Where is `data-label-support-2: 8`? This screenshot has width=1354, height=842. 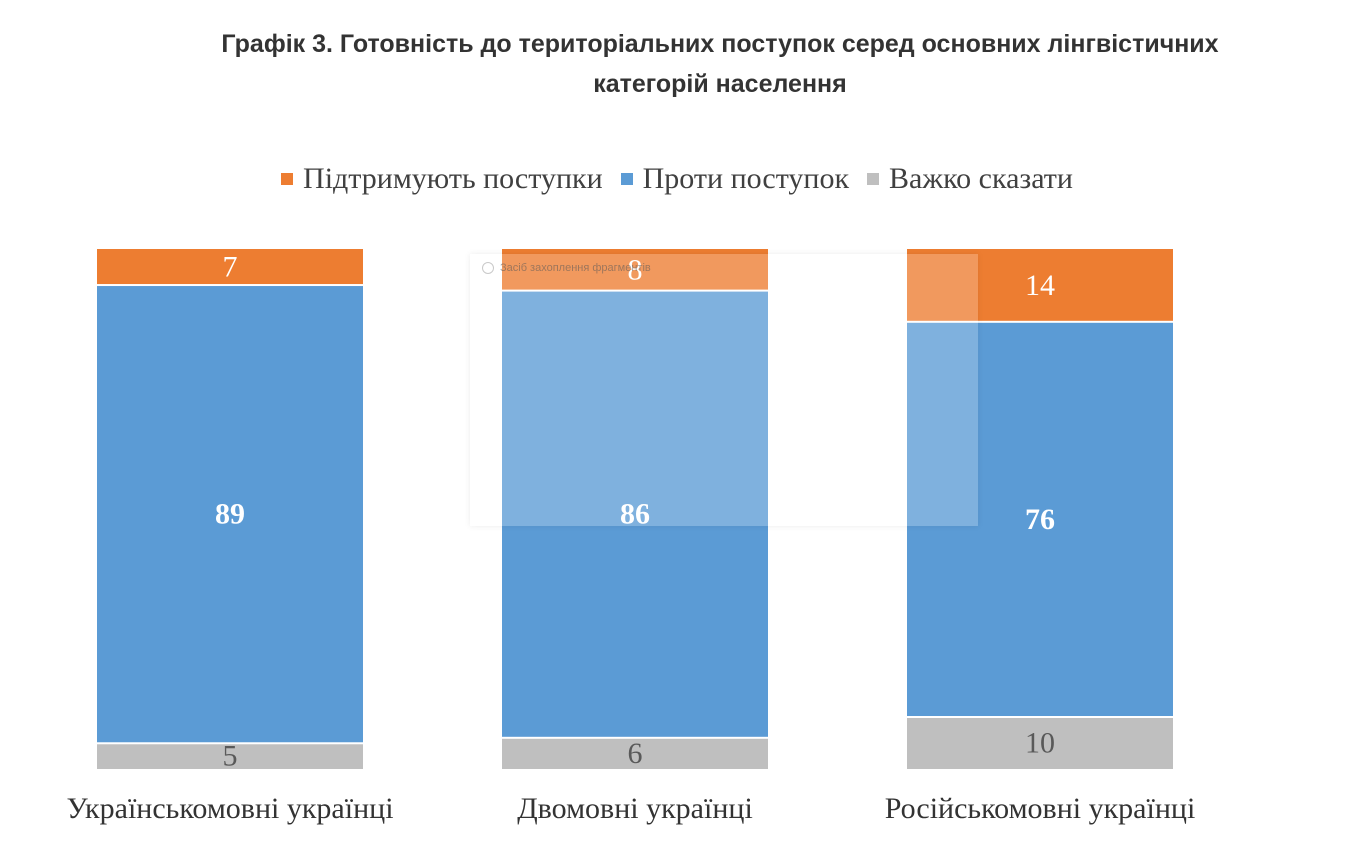
data-label-support-2: 8 is located at coordinates (635, 269).